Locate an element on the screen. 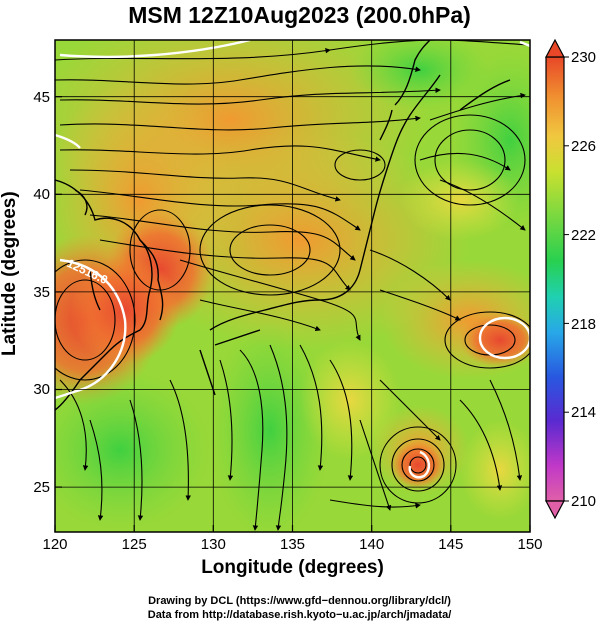 Image resolution: width=599 pixels, height=625 pixels. colorbar: 230 226 222 218 214 210 is located at coordinates (570, 279).